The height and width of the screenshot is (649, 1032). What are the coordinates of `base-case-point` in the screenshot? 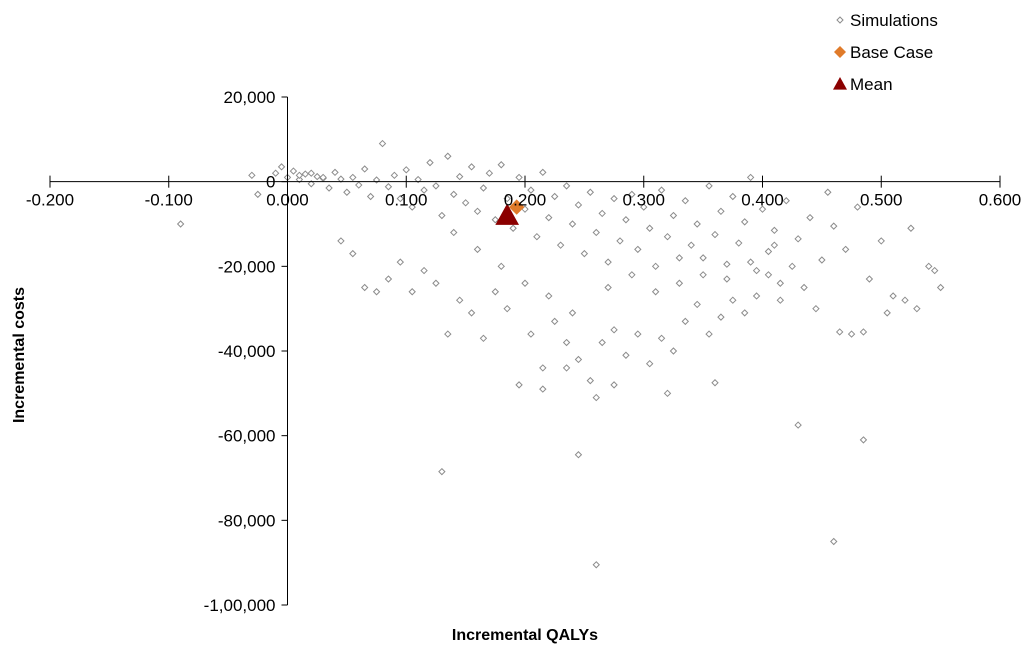 It's located at (516, 207).